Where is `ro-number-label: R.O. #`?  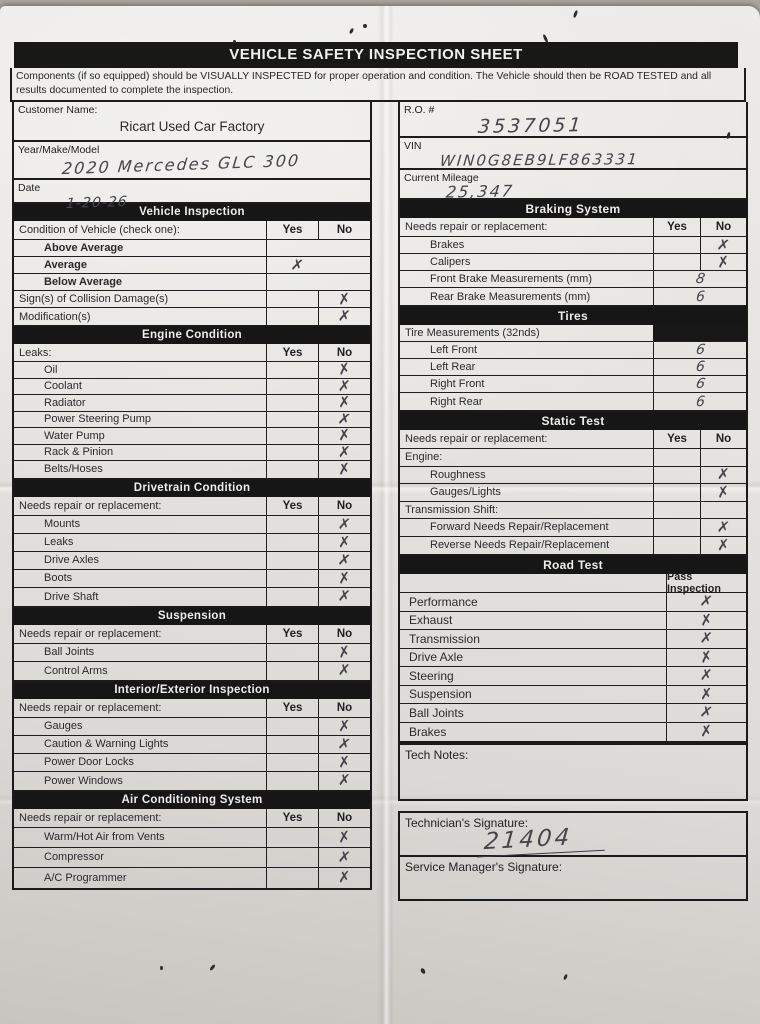 ro-number-label: R.O. # is located at coordinates (419, 110).